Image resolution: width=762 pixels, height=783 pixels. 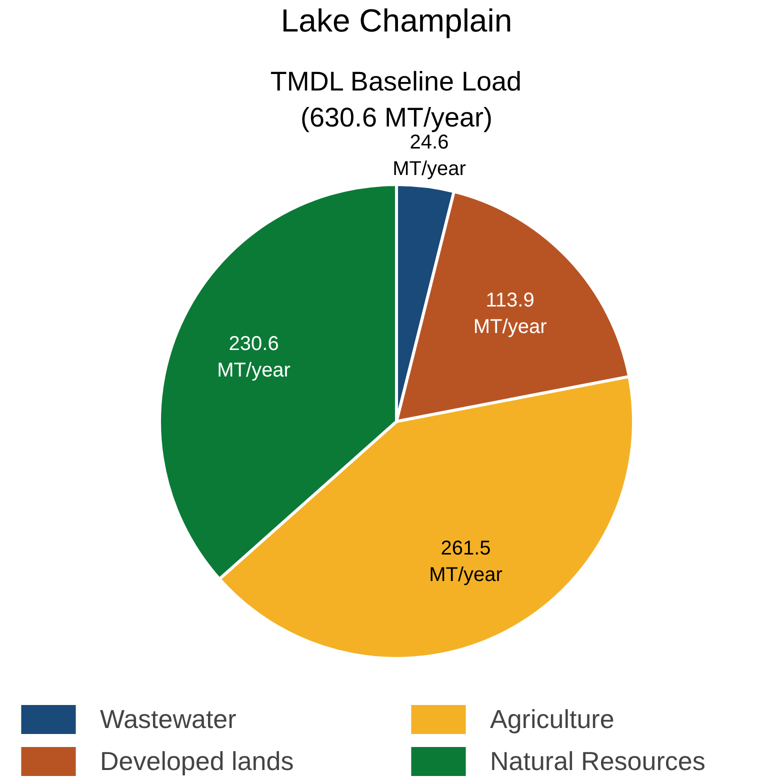 I want to click on legend-label: Wastewater, so click(x=169, y=719).